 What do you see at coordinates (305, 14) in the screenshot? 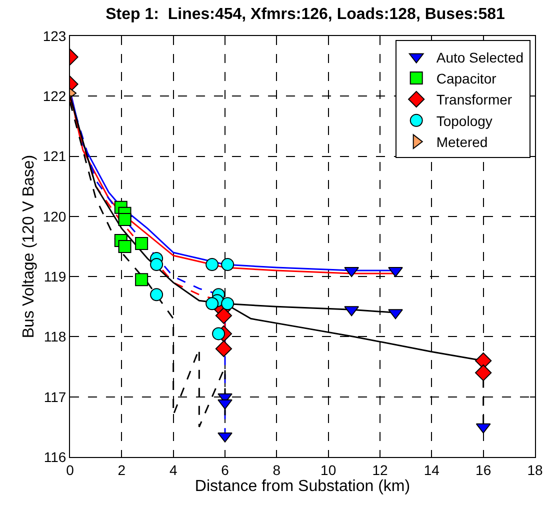
I see `chart-title: Step 1: Lines:454, Xfmrs:126, Loads:128, Buses:581` at bounding box center [305, 14].